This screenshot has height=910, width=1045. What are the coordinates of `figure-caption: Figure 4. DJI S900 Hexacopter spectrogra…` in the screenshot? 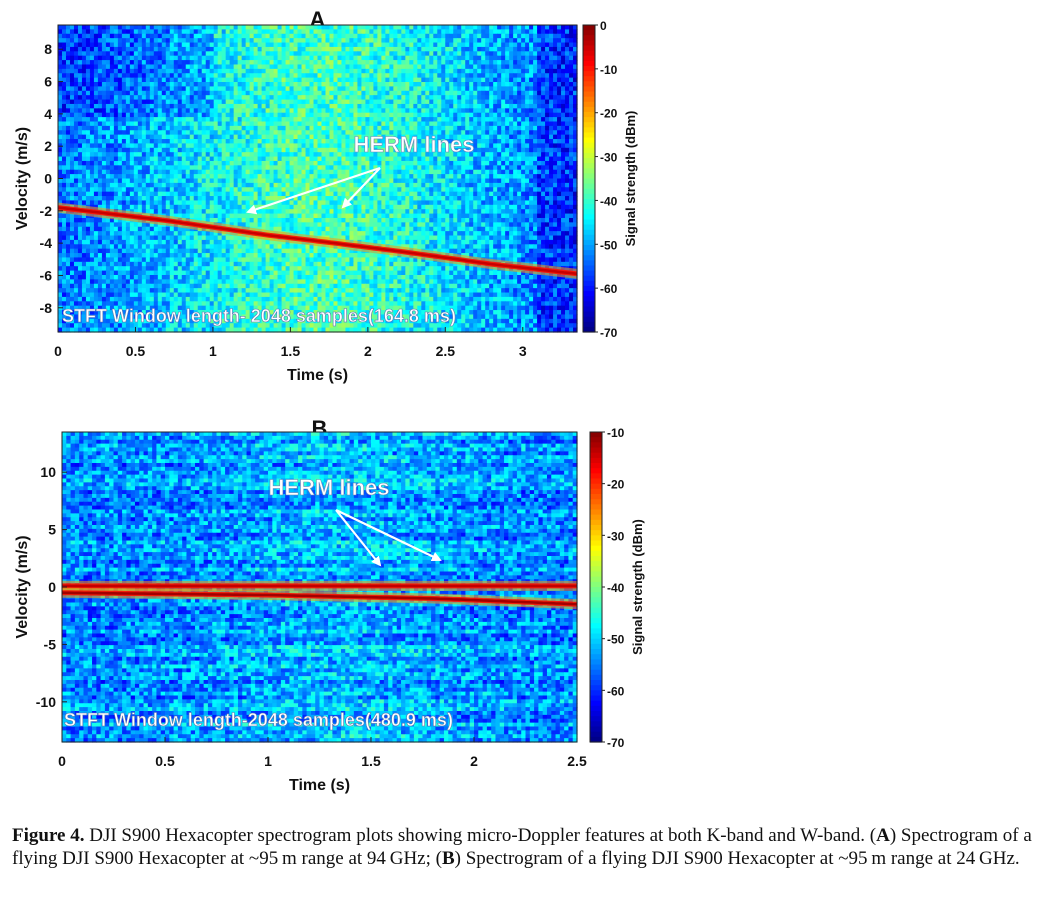 It's located at (522, 847).